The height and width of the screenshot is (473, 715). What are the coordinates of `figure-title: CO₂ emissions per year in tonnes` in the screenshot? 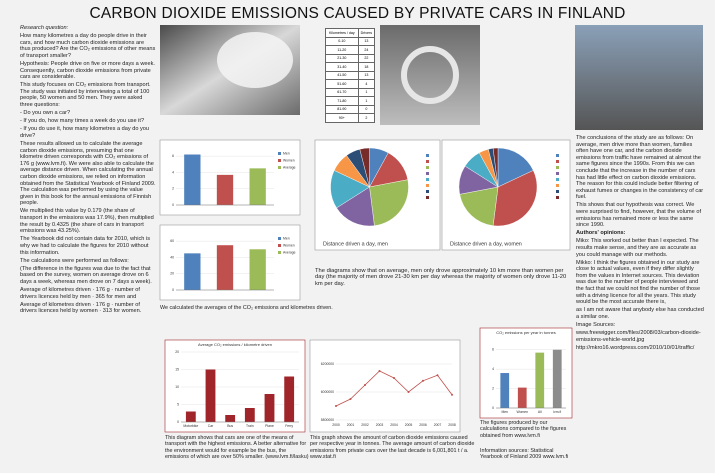 It's located at (526, 332).